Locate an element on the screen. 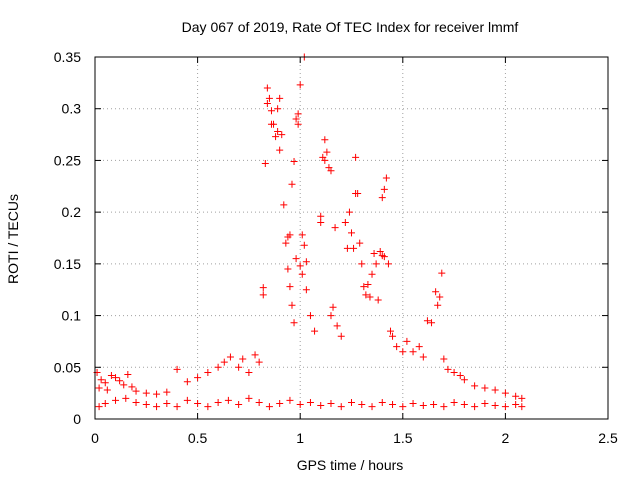 Image resolution: width=640 pixels, height=480 pixels. x-tick-label: 1 is located at coordinates (300, 438).